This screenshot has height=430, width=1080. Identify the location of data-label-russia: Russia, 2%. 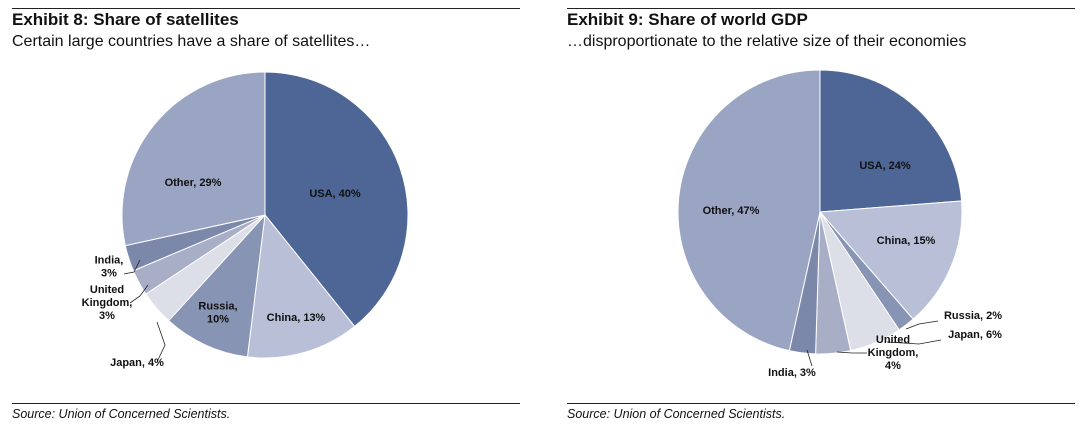
(973, 316).